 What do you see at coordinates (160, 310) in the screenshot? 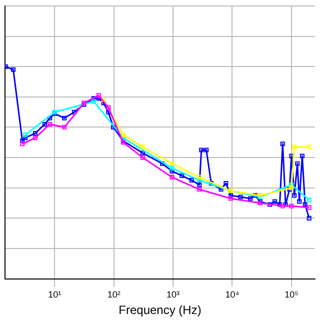
I see `x-axis-title: Frequency (Hz)` at bounding box center [160, 310].